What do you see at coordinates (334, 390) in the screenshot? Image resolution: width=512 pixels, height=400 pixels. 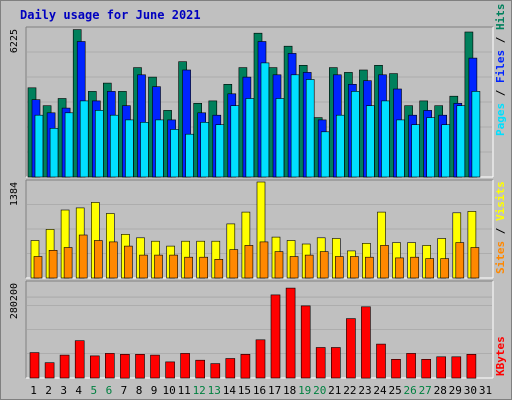 I see `day-label-21: 21` at bounding box center [334, 390].